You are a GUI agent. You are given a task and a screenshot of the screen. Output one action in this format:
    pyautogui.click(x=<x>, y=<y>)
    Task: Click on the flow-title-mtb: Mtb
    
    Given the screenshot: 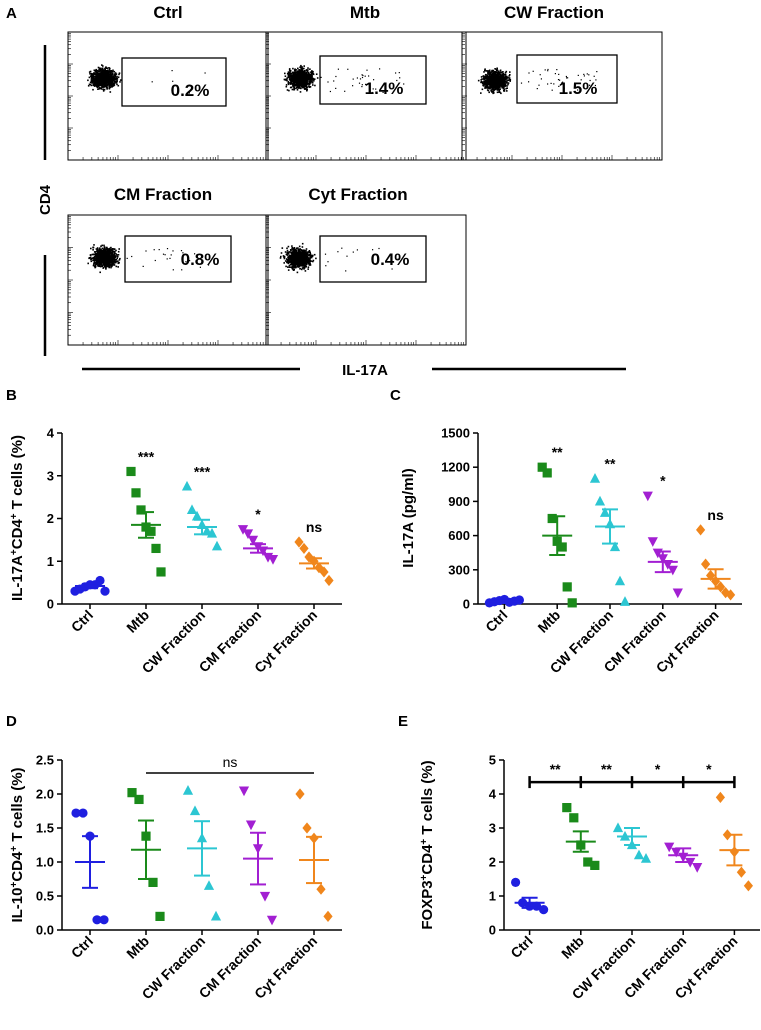 What is the action you would take?
    pyautogui.click(x=365, y=12)
    